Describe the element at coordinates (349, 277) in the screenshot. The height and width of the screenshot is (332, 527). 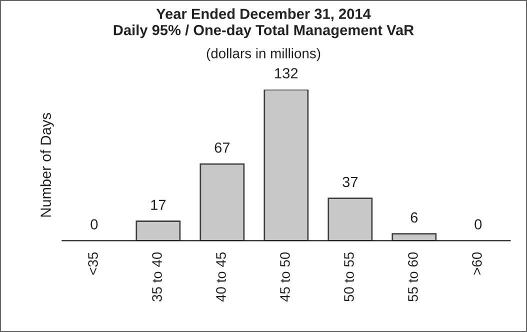
I see `x-tick-label: 50 to 55` at that location.